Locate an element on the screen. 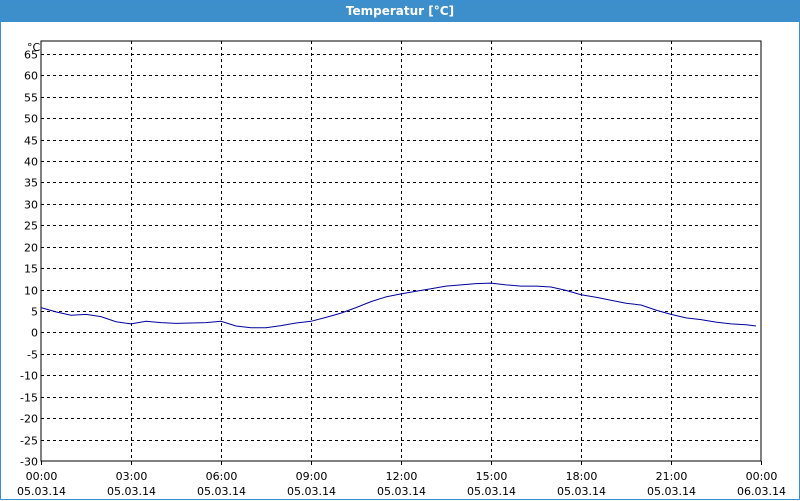  y-tick-label: 0 is located at coordinates (34, 333).